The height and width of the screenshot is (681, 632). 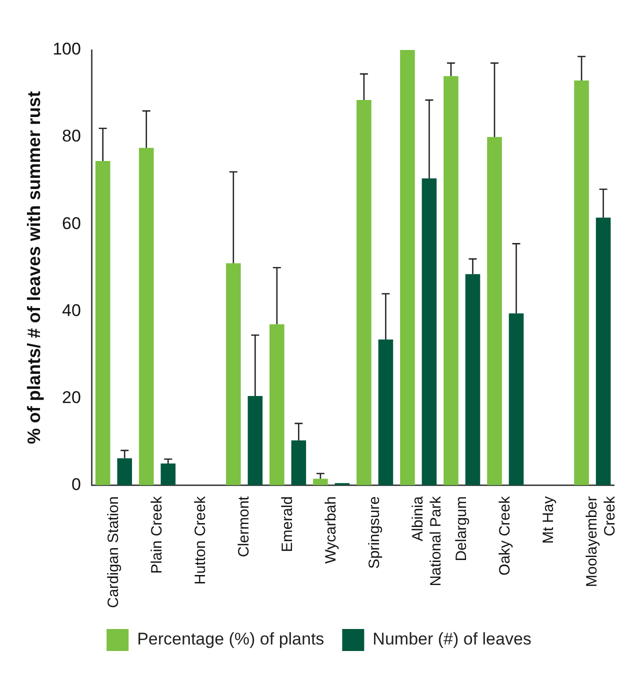 What do you see at coordinates (601, 542) in the screenshot?
I see `x-tick-label: Moolayember Creek` at bounding box center [601, 542].